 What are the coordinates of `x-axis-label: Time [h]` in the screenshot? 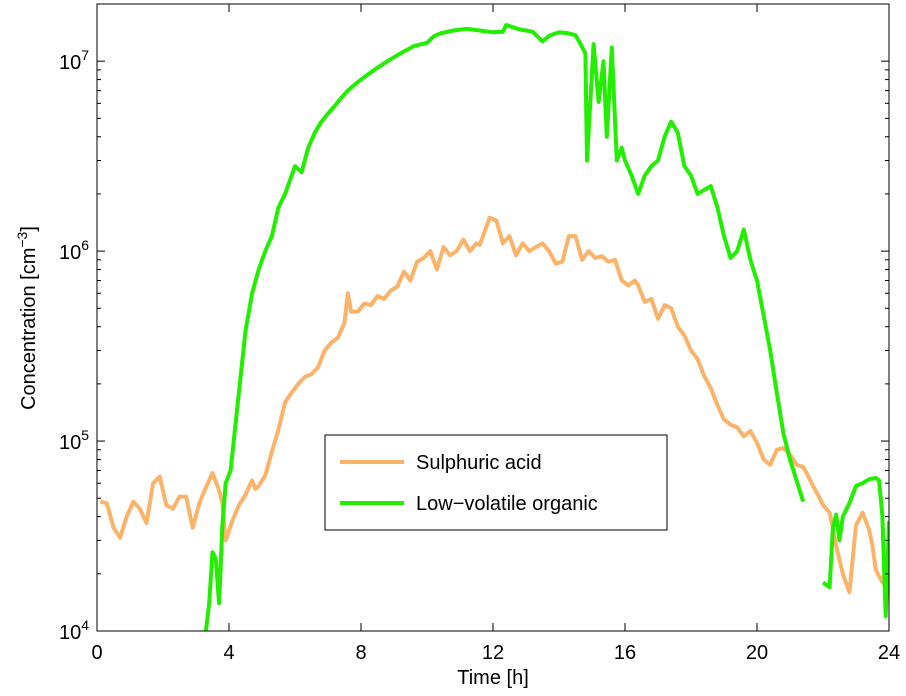 It's located at (493, 678).